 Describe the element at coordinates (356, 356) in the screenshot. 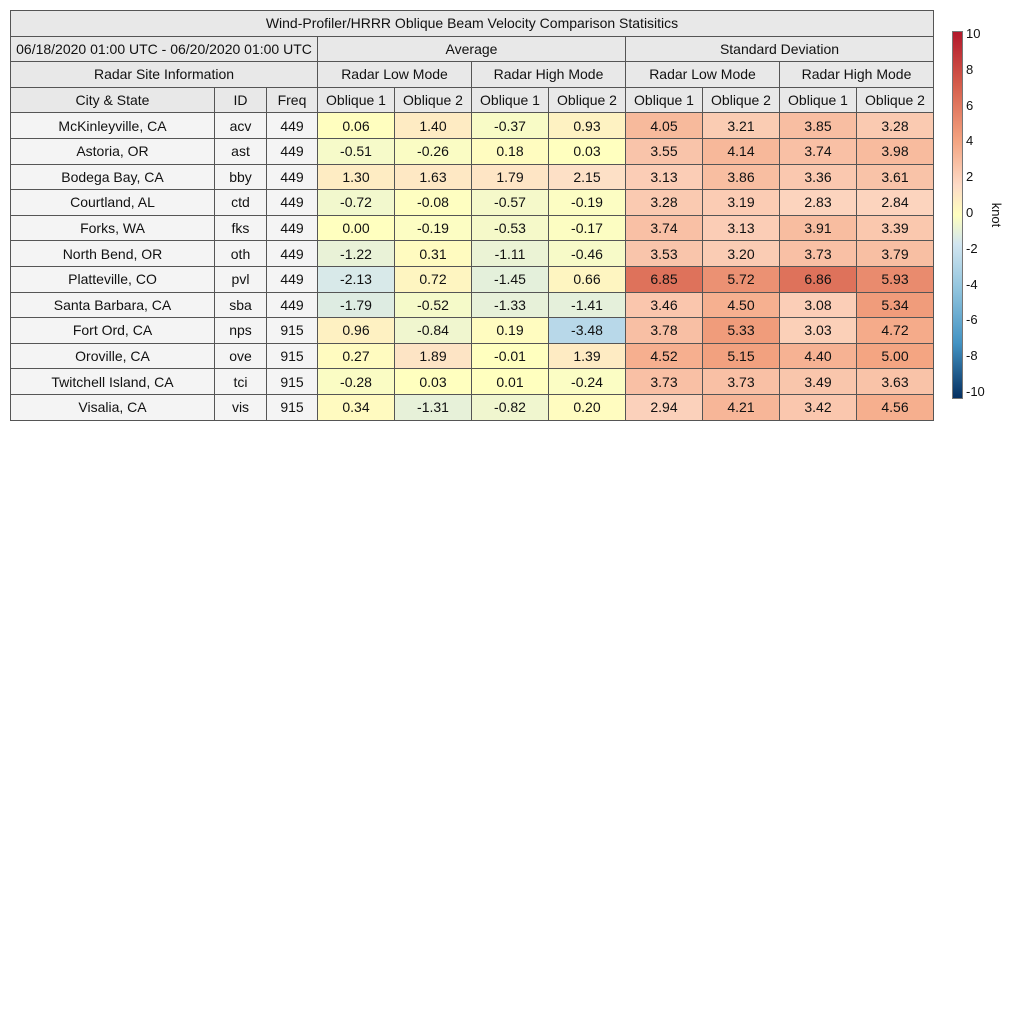

I see `value-cell-avg-low-oblique-1: 0.27` at that location.